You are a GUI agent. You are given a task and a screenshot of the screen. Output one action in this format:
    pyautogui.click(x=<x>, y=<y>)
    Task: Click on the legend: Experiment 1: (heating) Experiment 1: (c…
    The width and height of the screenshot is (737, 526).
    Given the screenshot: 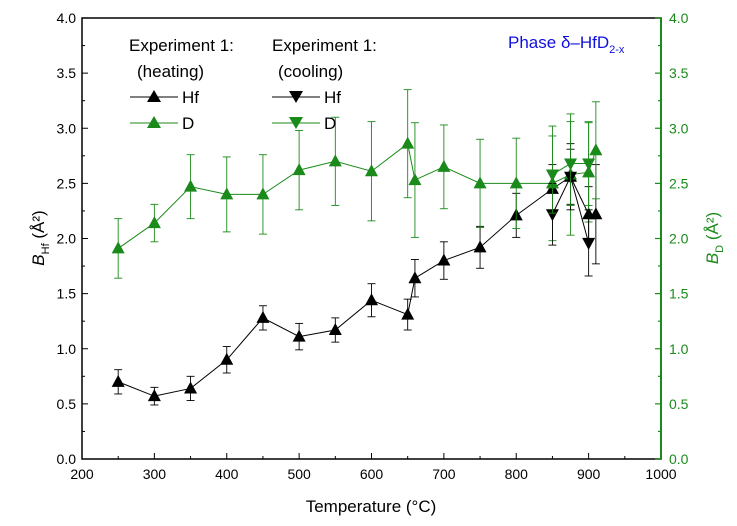 What is the action you would take?
    pyautogui.click(x=253, y=84)
    